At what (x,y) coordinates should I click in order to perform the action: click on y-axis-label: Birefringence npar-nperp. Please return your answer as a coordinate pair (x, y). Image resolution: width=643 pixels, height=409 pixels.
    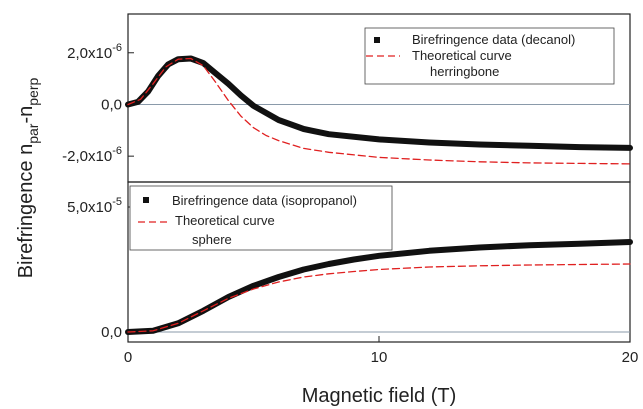
    Looking at the image, I should click on (28, 178).